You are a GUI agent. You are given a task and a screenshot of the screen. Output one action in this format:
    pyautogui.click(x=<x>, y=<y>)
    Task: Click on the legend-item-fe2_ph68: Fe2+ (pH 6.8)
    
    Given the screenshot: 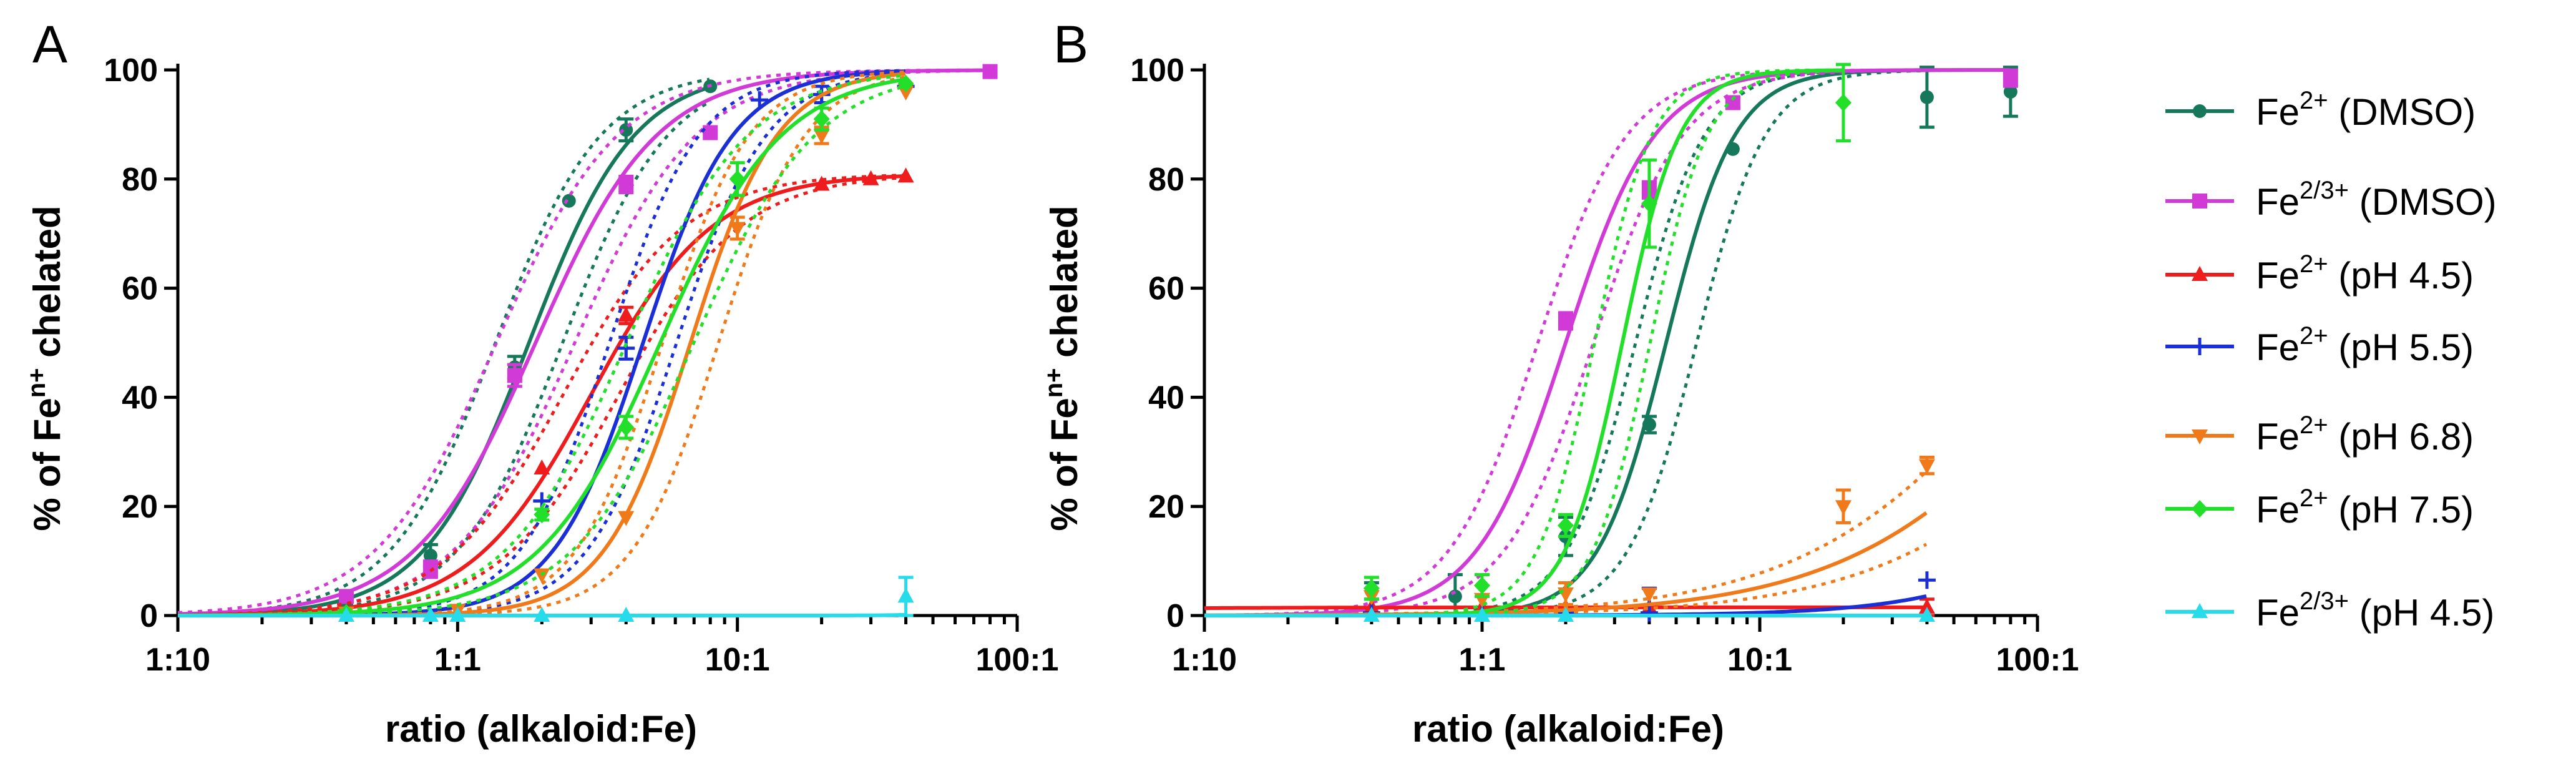 What is the action you would take?
    pyautogui.click(x=2319, y=435)
    